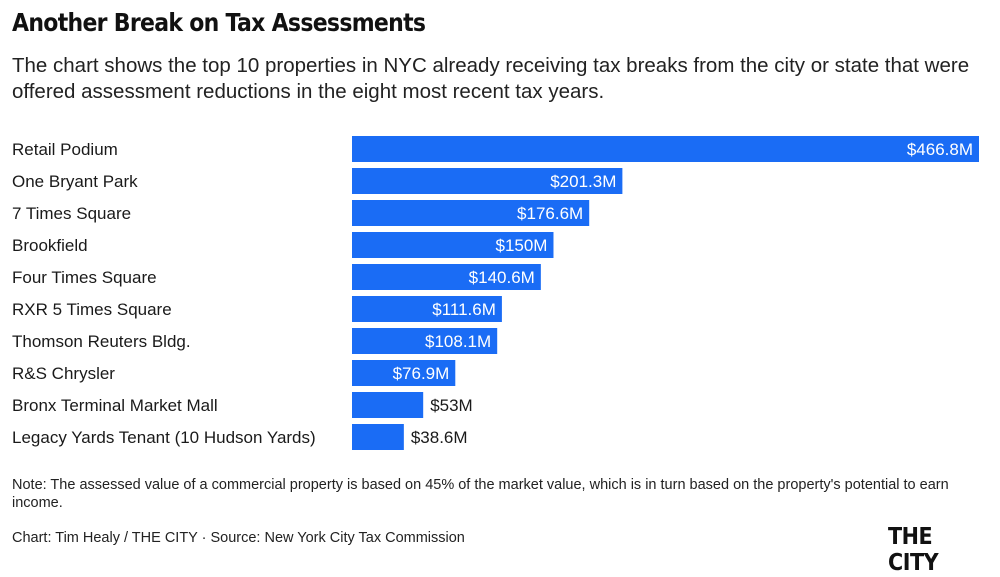  Describe the element at coordinates (940, 149) in the screenshot. I see `value-label: $466.8M` at that location.